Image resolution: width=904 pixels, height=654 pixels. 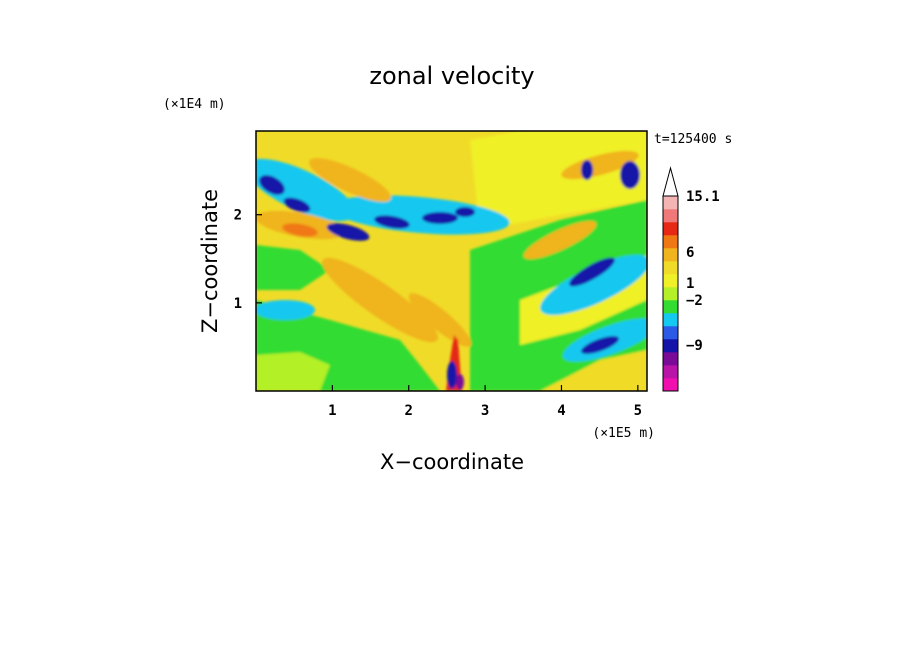 What do you see at coordinates (293, 267) in the screenshot?
I see `region-green-left` at bounding box center [293, 267].